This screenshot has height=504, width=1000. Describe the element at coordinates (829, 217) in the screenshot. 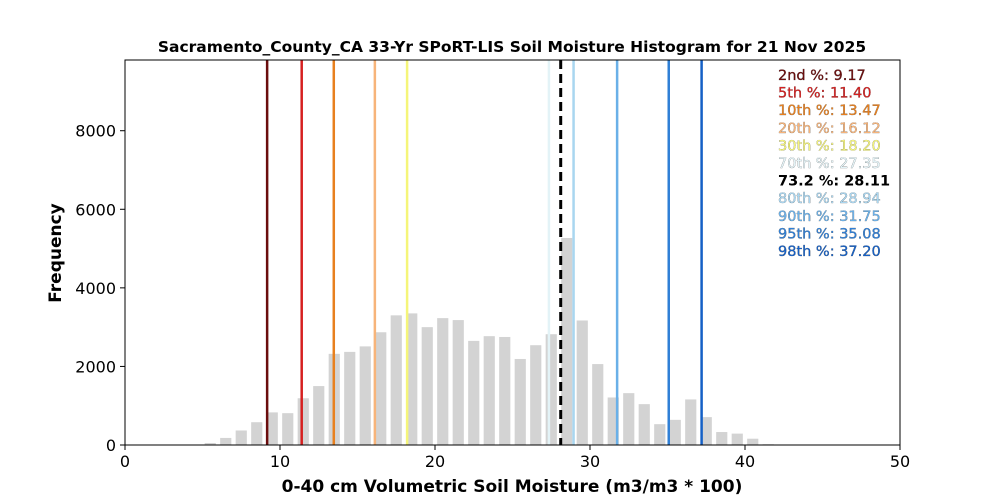

I see `legend-entry: 90th %: 31.75` at that location.